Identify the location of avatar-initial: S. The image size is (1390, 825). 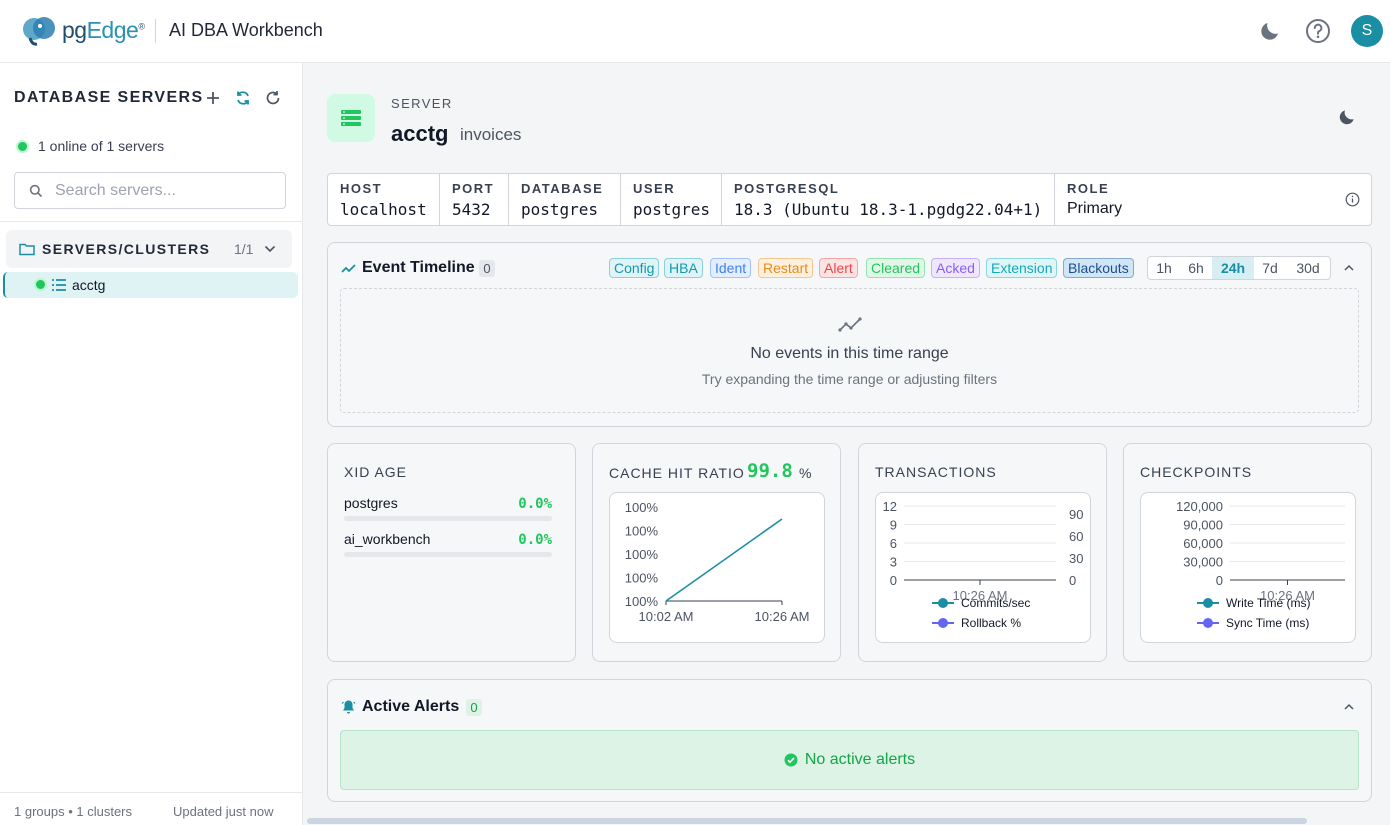
(1367, 30).